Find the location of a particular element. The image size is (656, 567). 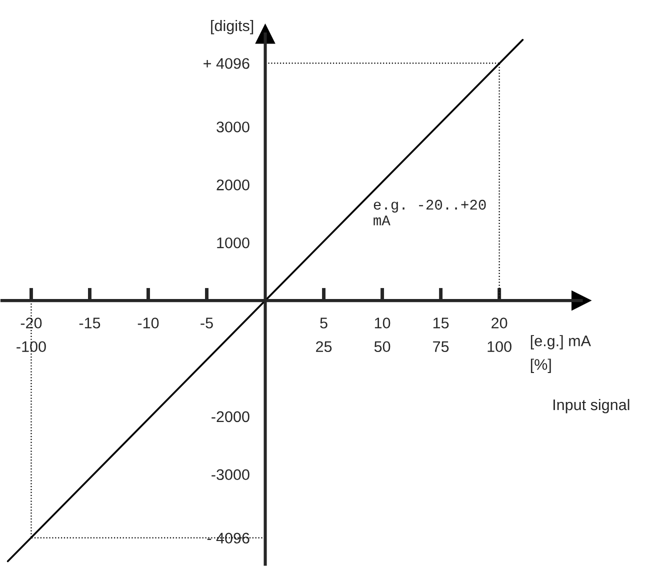

x2-tick-label: 75 is located at coordinates (441, 346).